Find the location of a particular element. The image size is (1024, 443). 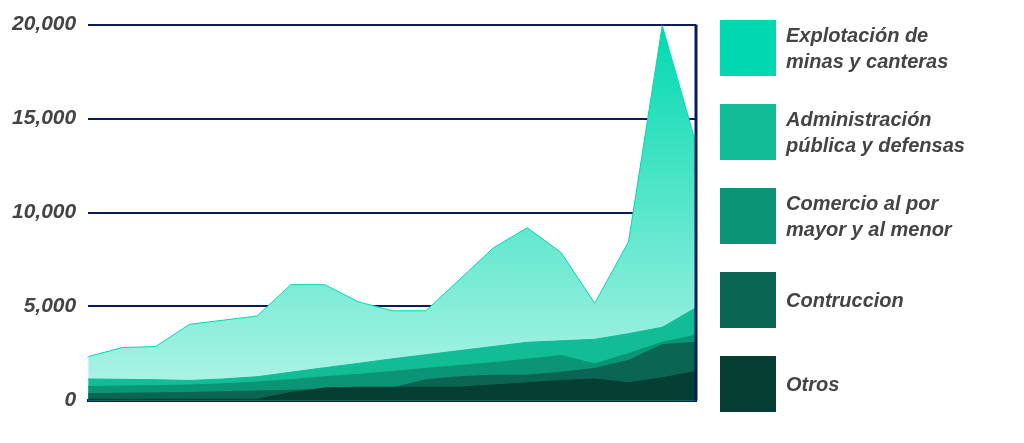

text: Otros is located at coordinates (813, 384).